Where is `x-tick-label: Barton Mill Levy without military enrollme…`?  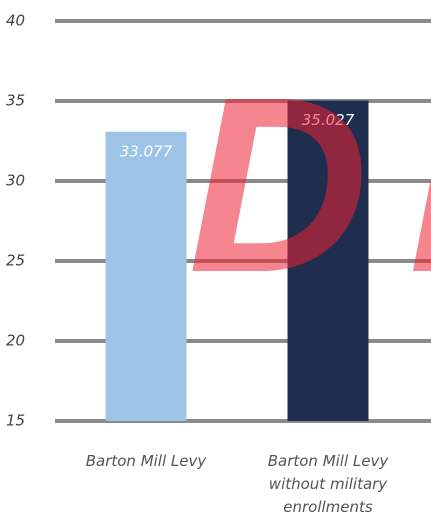
x-tick-label: Barton Mill Levy without military enrollme… is located at coordinates (329, 484).